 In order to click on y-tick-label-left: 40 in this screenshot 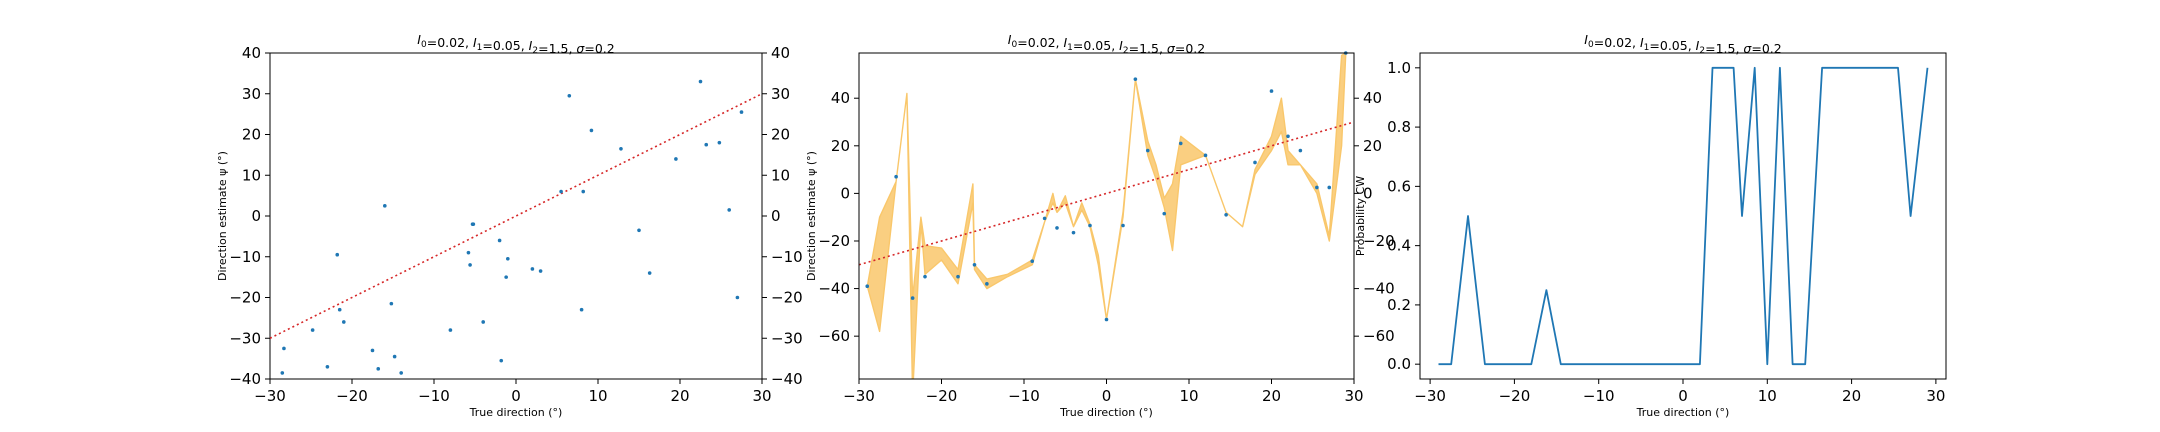, I will do `click(251, 53)`.